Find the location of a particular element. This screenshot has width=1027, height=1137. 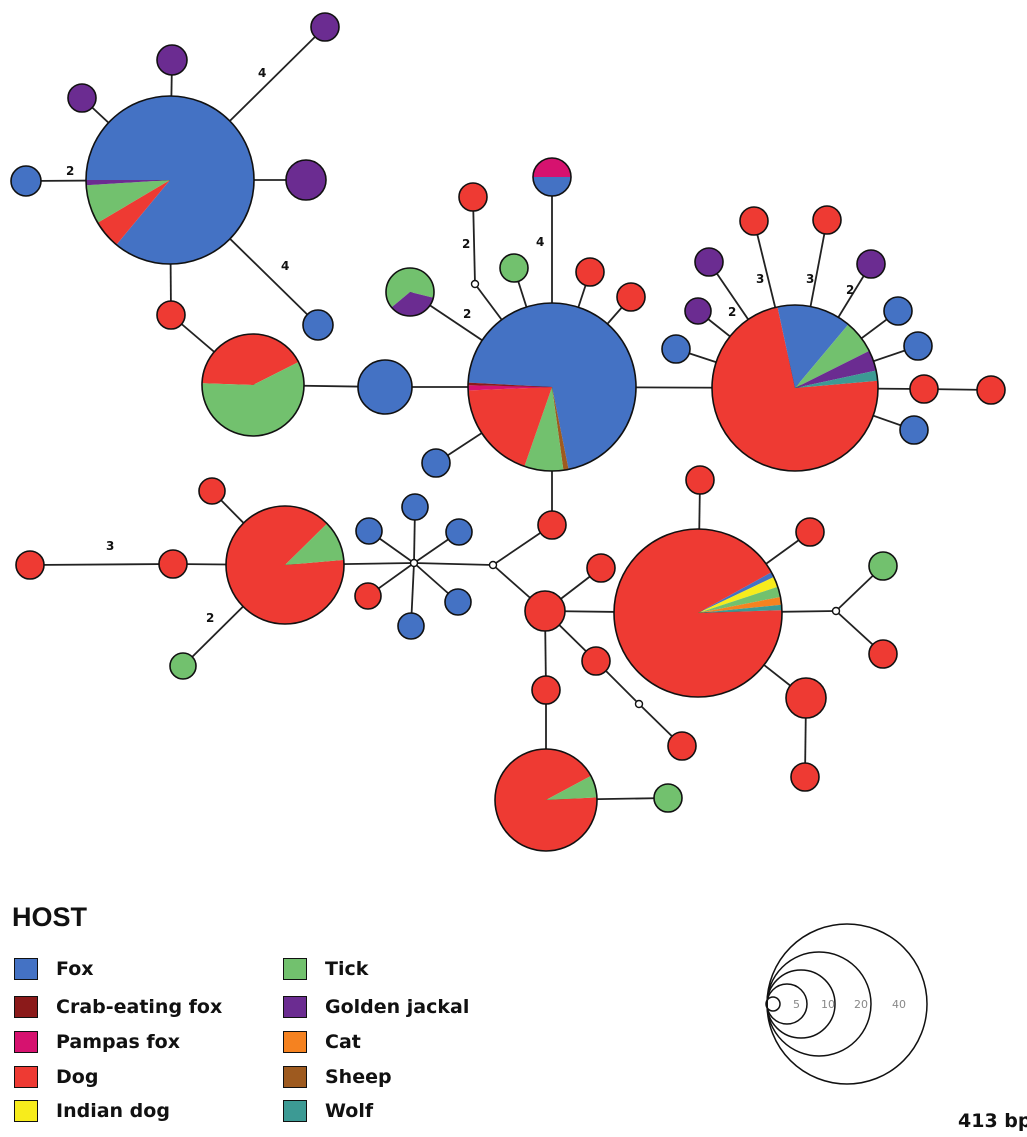

pie-slice-pampas is located at coordinates (552, 167).